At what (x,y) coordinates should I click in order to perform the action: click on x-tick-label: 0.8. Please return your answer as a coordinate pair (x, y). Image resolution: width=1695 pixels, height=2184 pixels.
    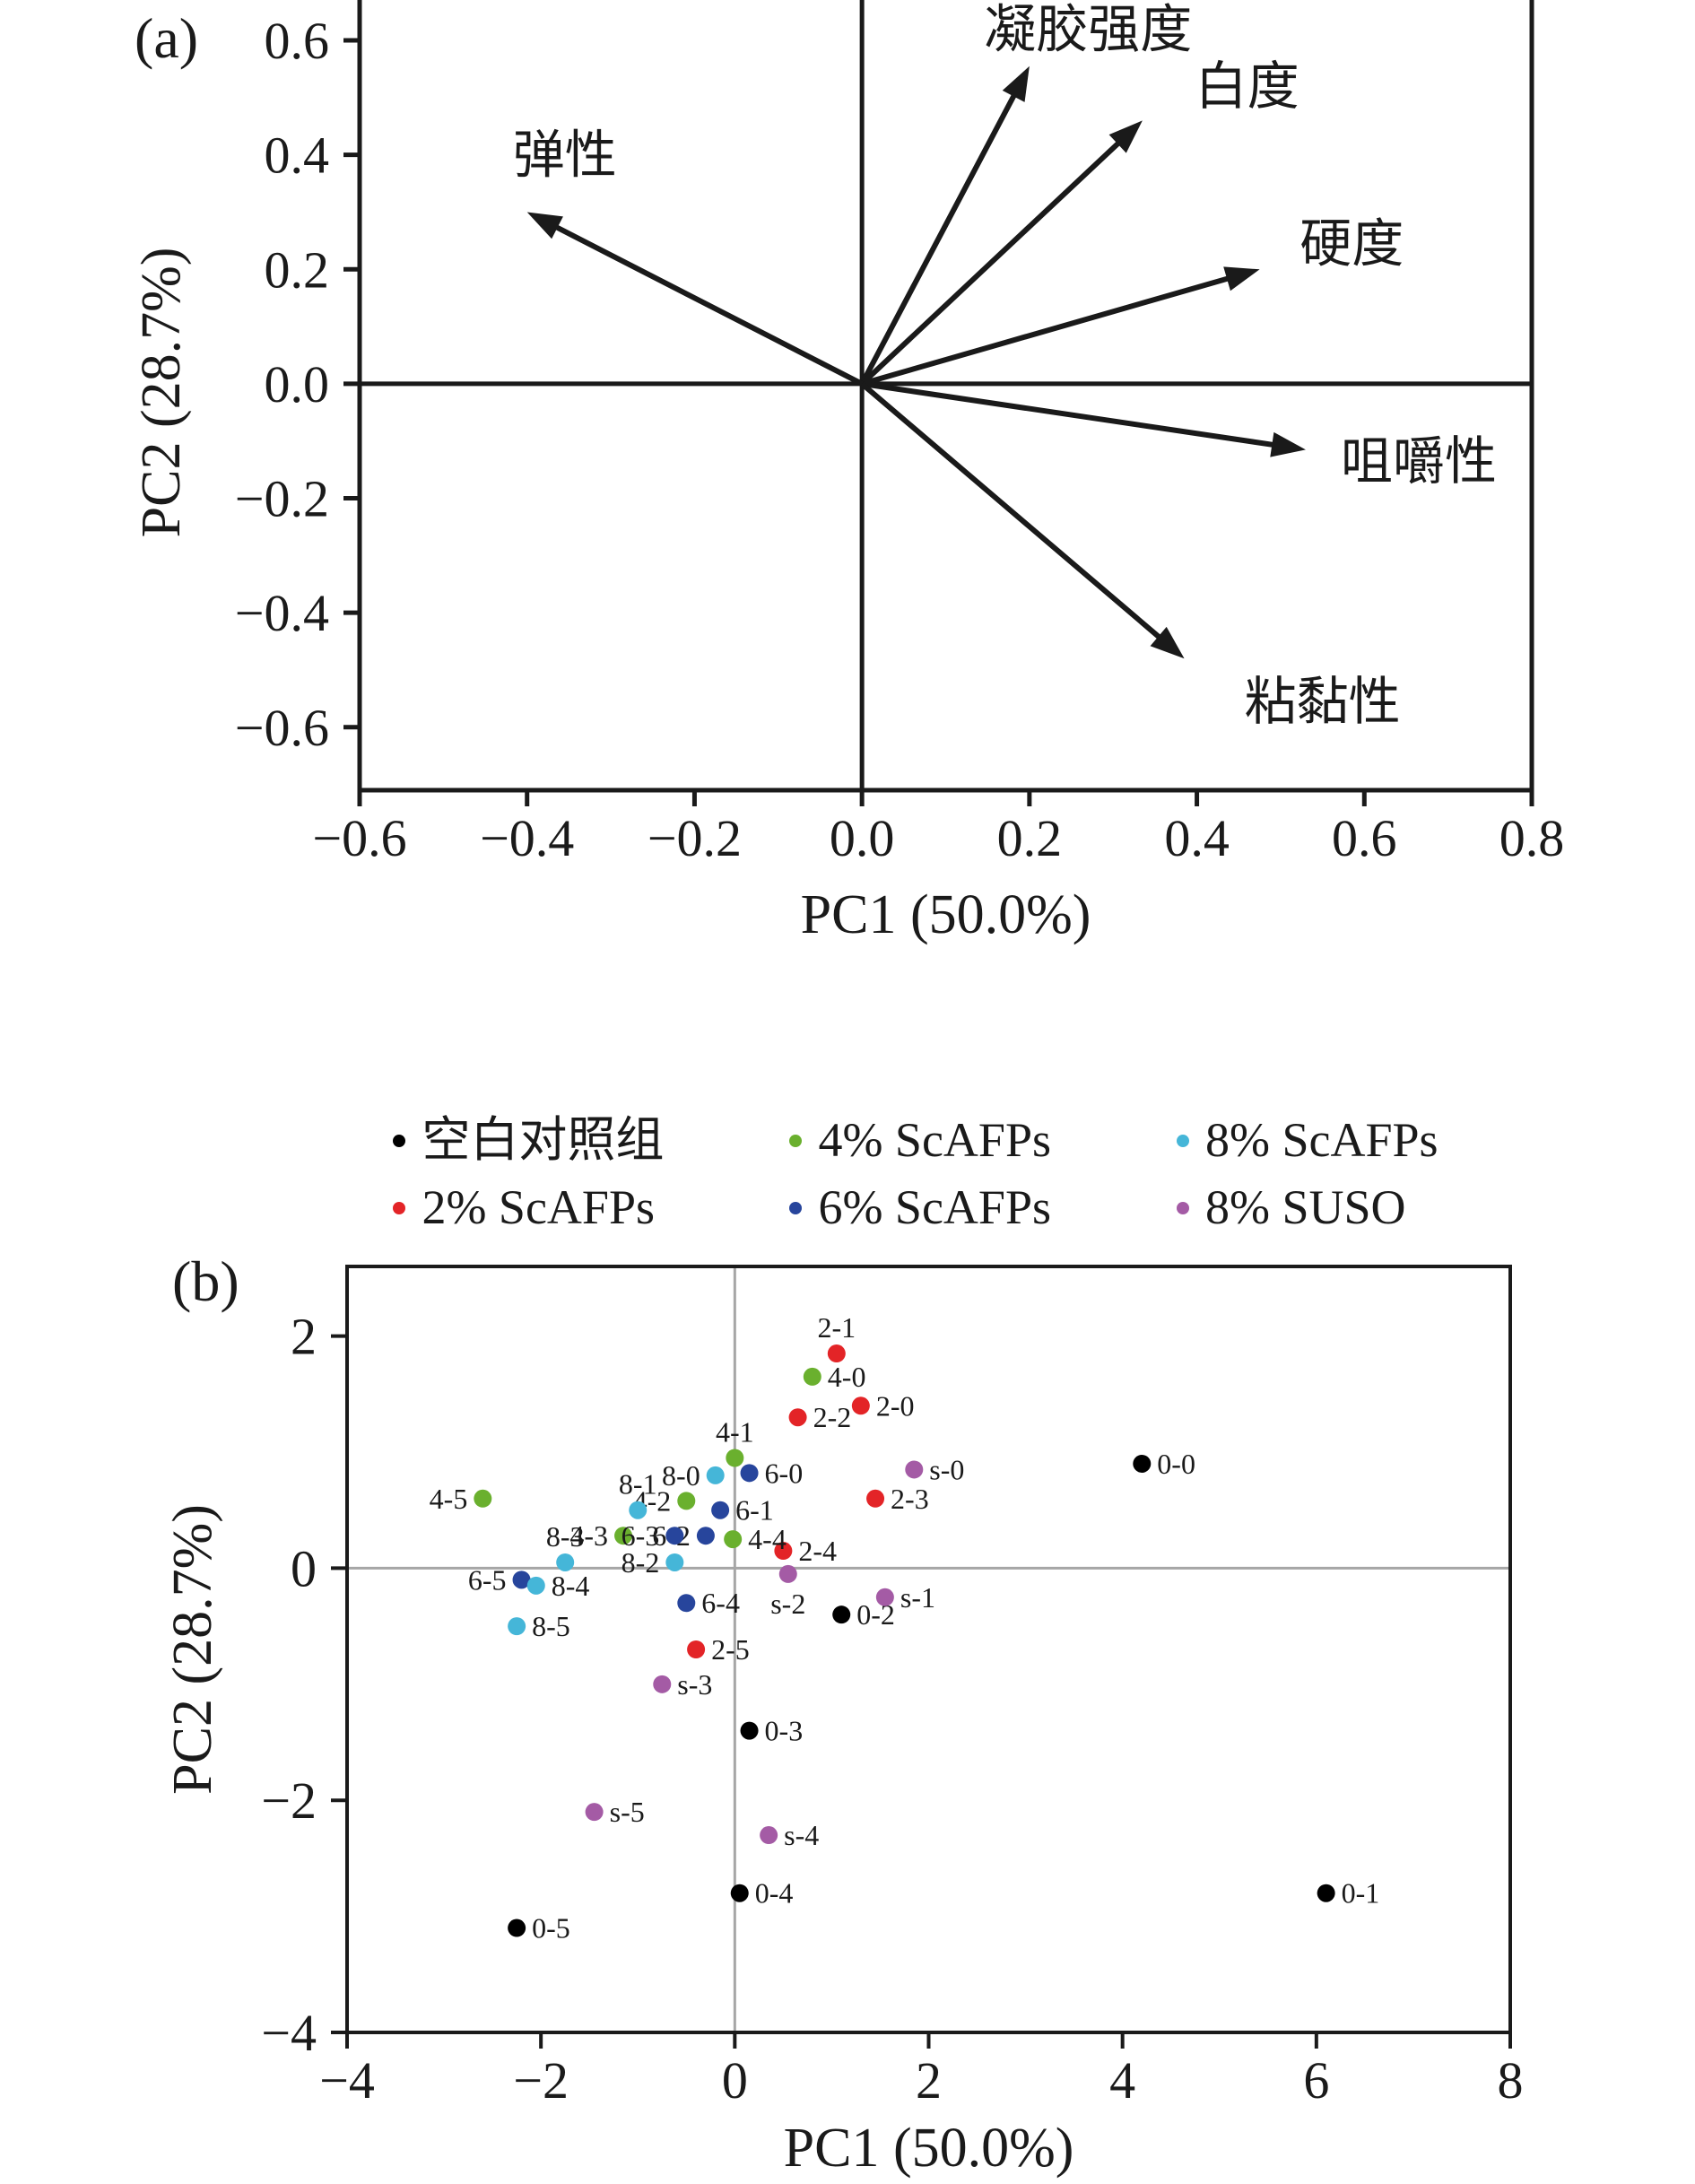
    Looking at the image, I should click on (1532, 838).